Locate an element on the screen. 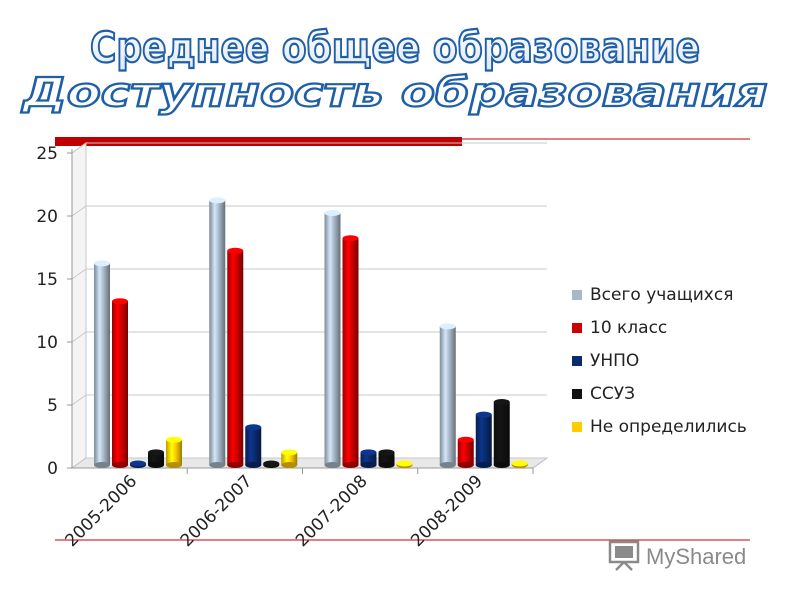 Image resolution: width=800 pixels, height=600 pixels. watermark: MyShared is located at coordinates (677, 555).